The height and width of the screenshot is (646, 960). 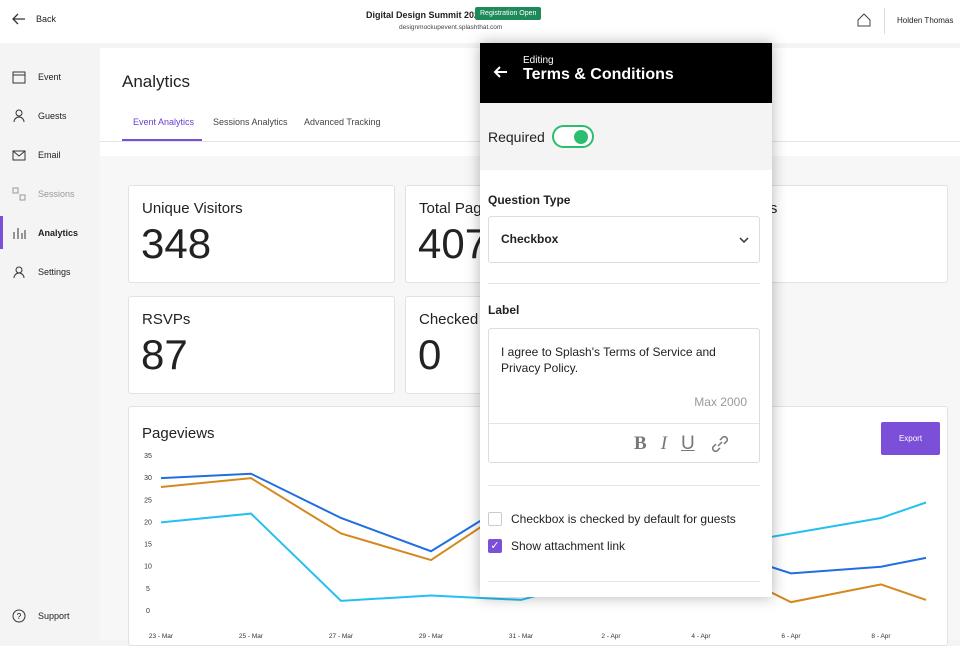 What do you see at coordinates (148, 589) in the screenshot?
I see `y-tick-label: 5` at bounding box center [148, 589].